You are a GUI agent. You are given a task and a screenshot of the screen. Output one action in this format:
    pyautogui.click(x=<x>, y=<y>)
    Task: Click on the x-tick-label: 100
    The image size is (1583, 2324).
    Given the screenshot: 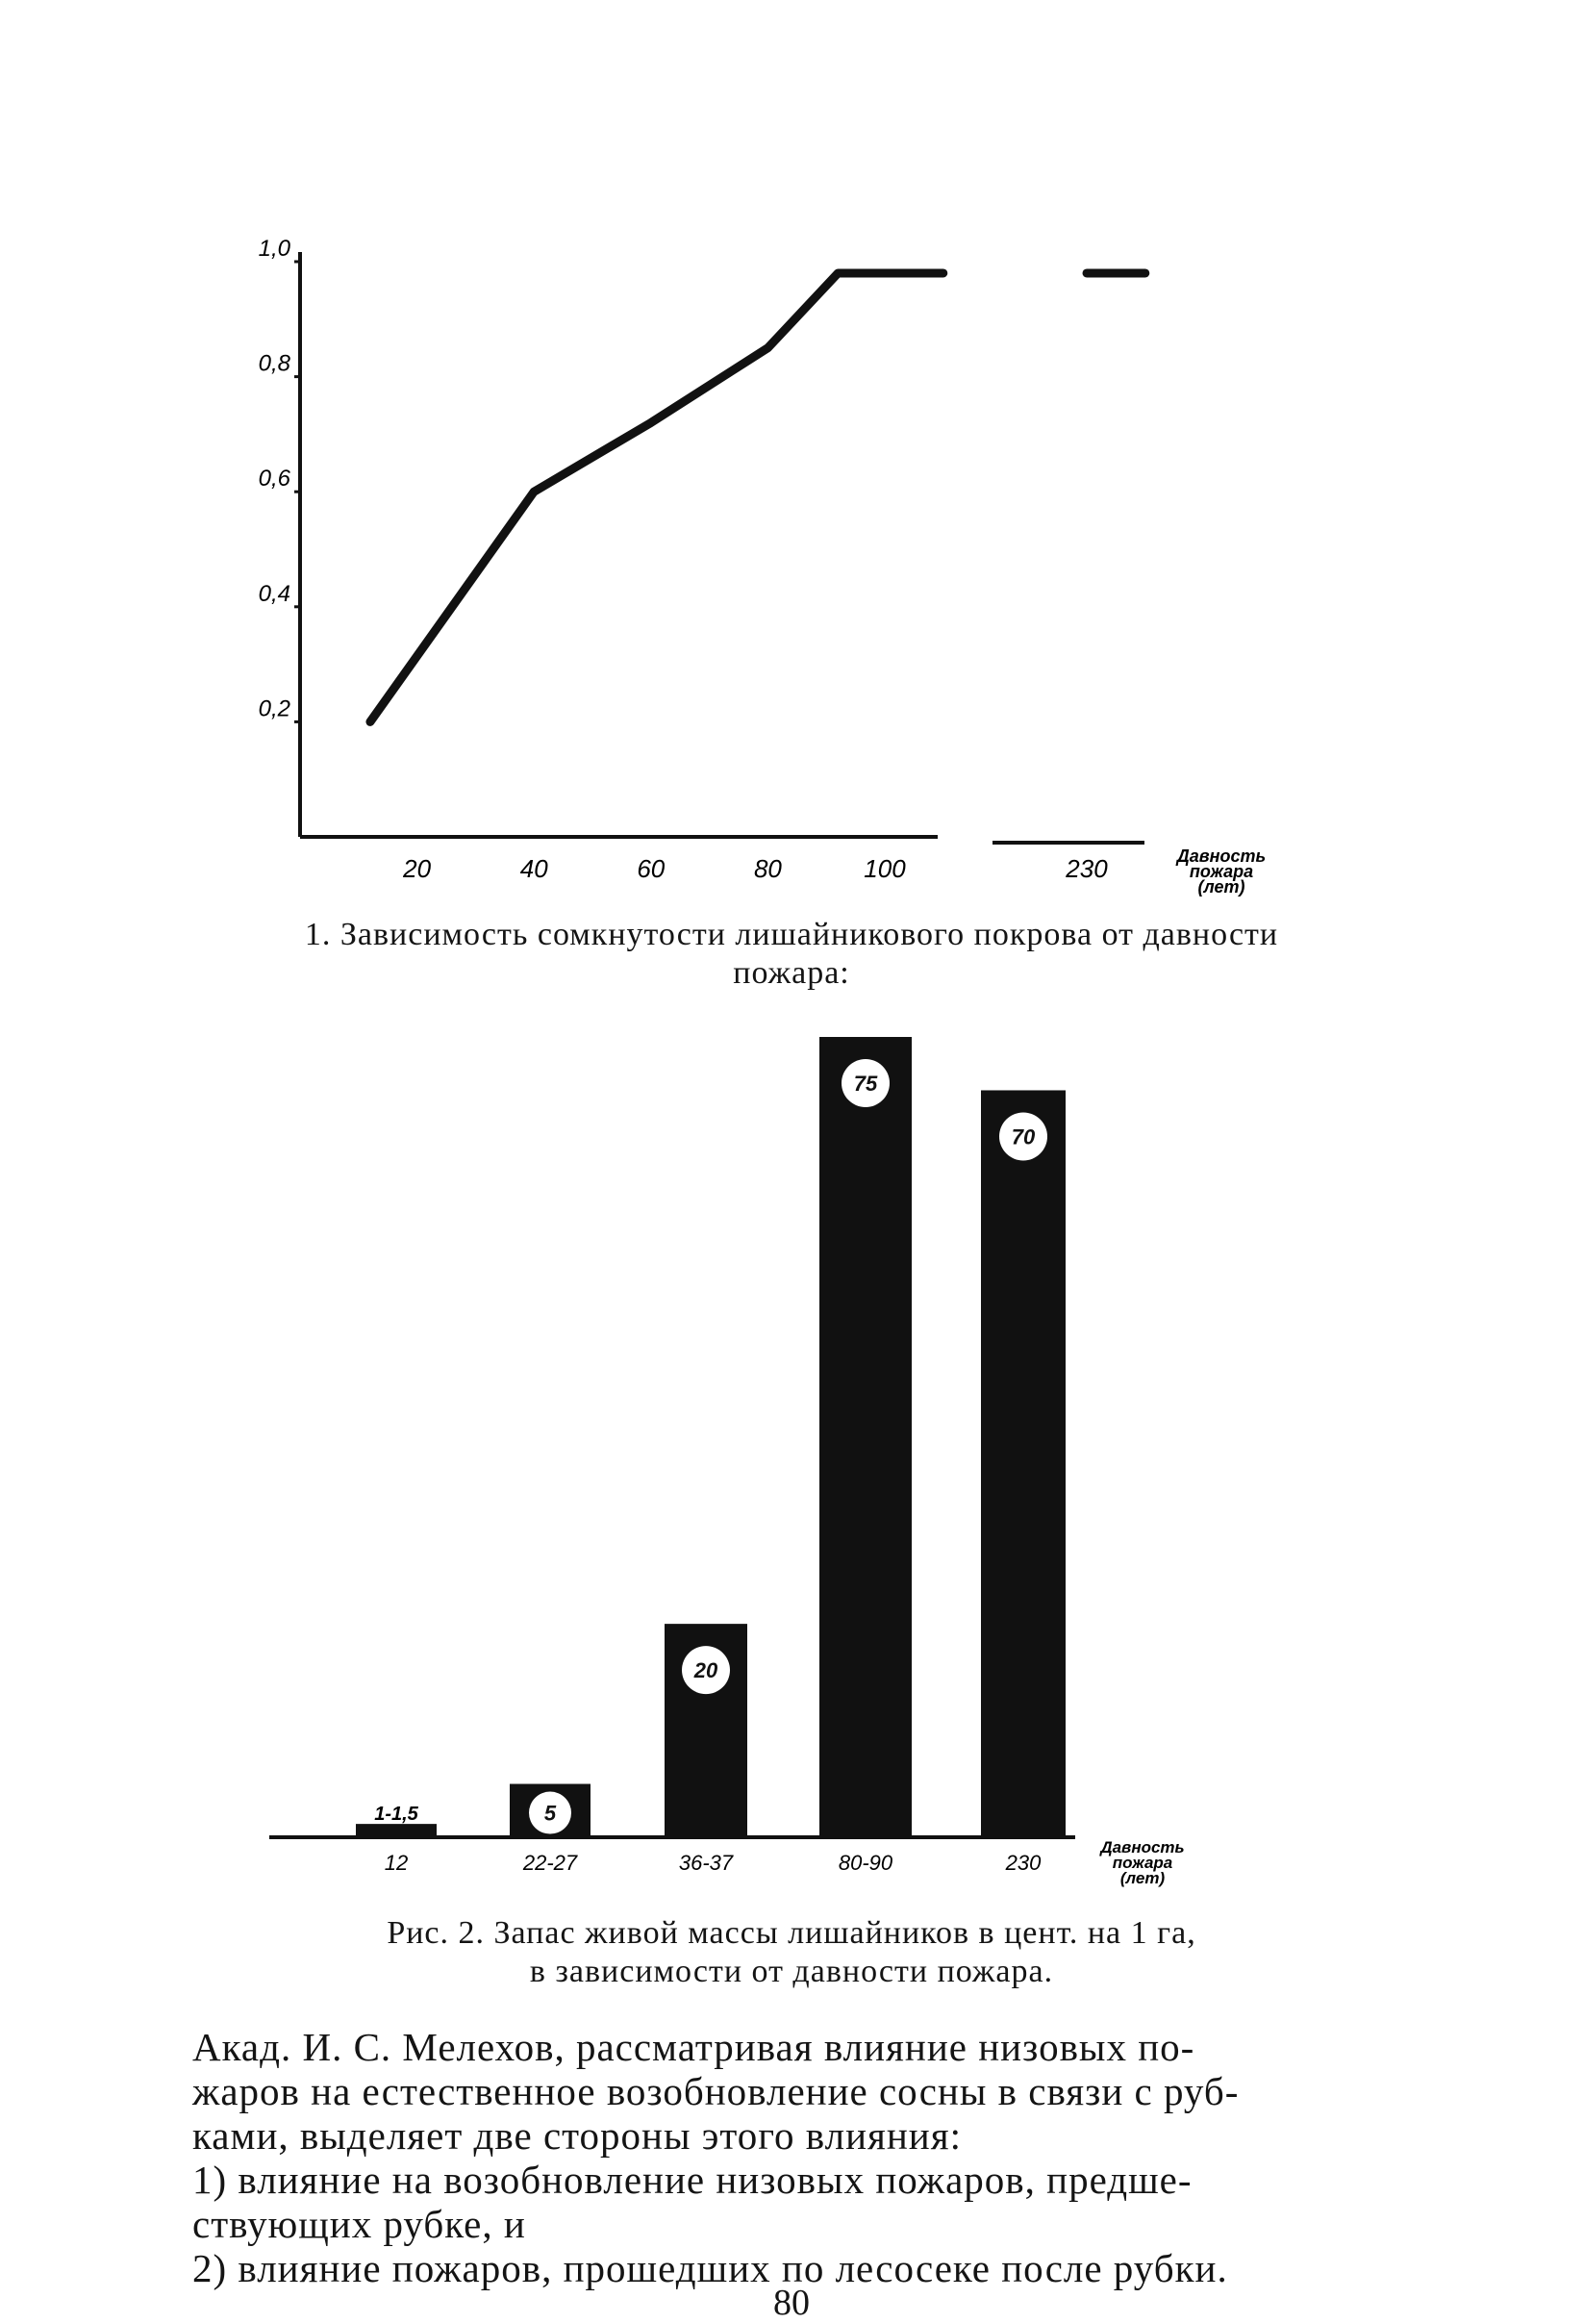 What is the action you would take?
    pyautogui.click(x=885, y=868)
    